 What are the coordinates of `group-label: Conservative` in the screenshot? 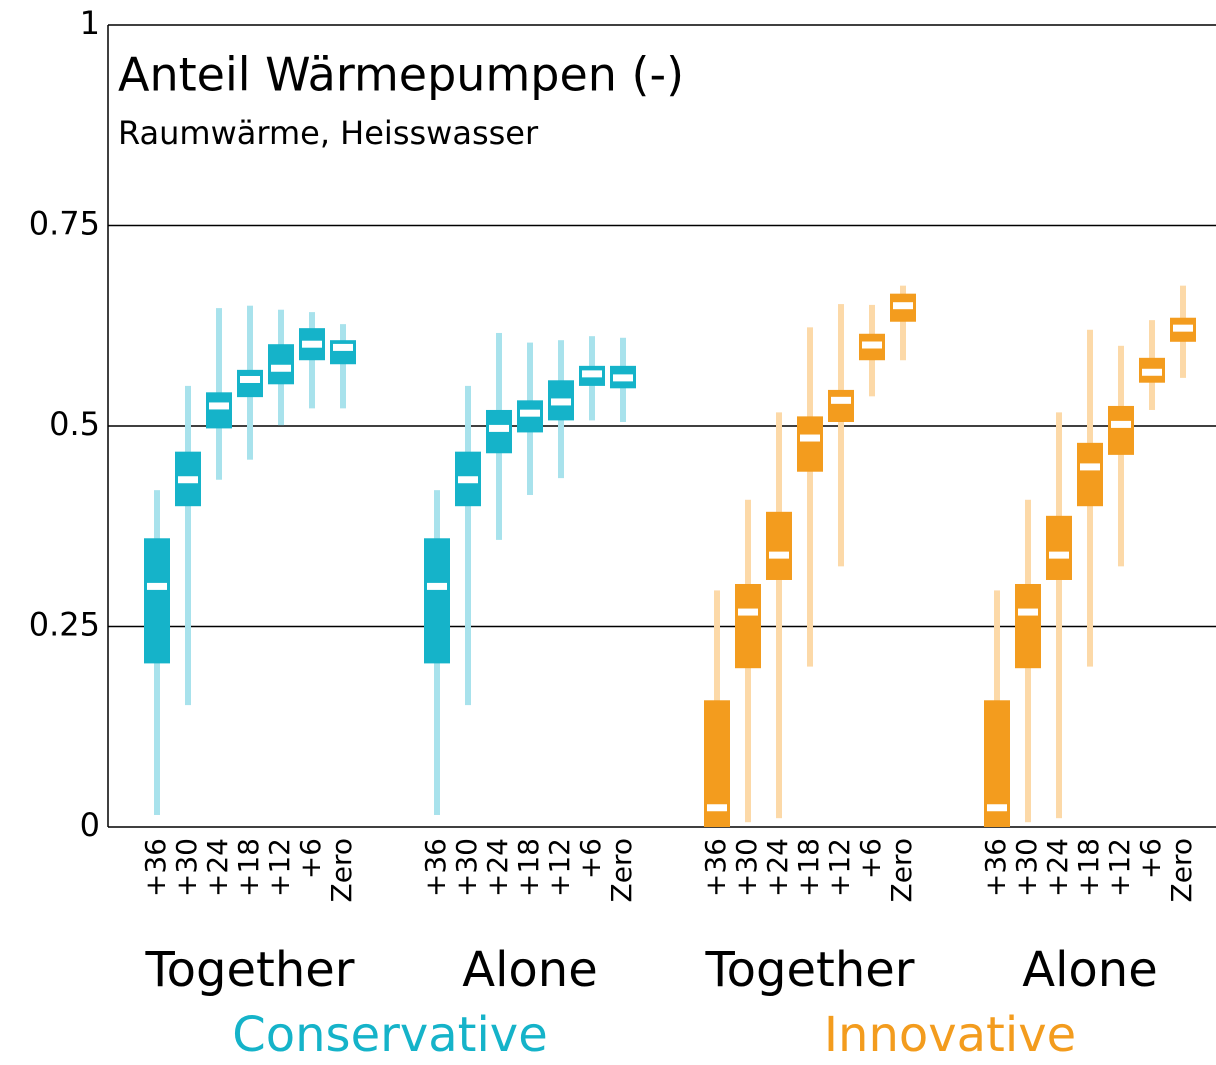 It's located at (390, 1034).